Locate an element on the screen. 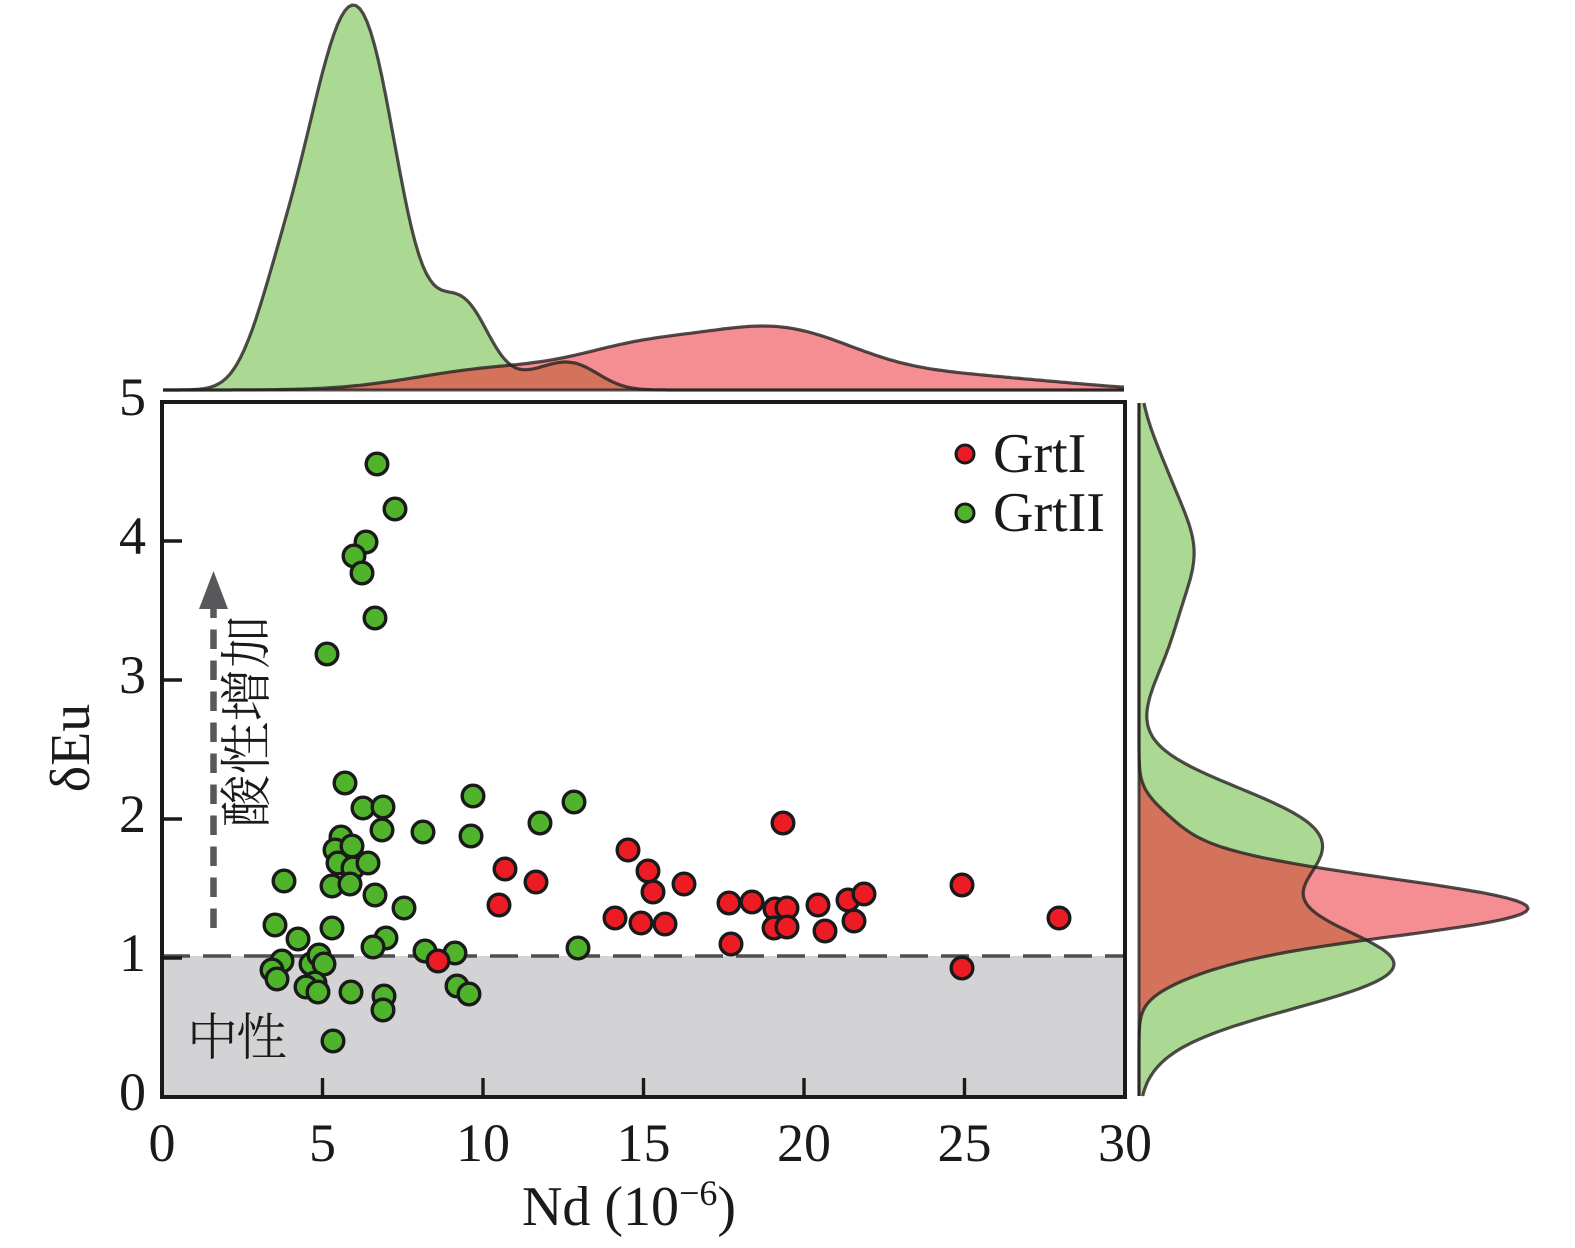 This screenshot has width=1575, height=1248. svg-text: 25 is located at coordinates (965, 1143).